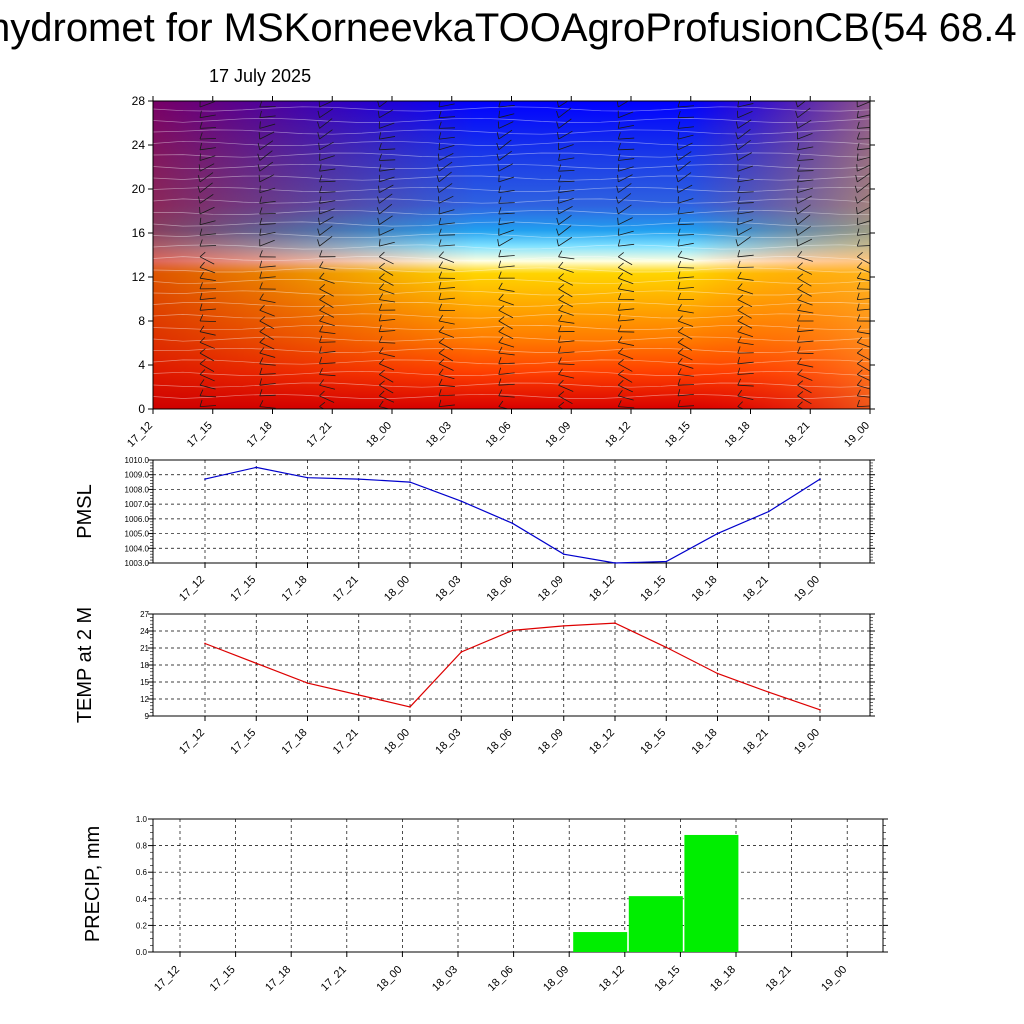 Image resolution: width=1024 pixels, height=1024 pixels. What do you see at coordinates (618, 435) in the screenshot?
I see `x-tick-label: 18_12` at bounding box center [618, 435].